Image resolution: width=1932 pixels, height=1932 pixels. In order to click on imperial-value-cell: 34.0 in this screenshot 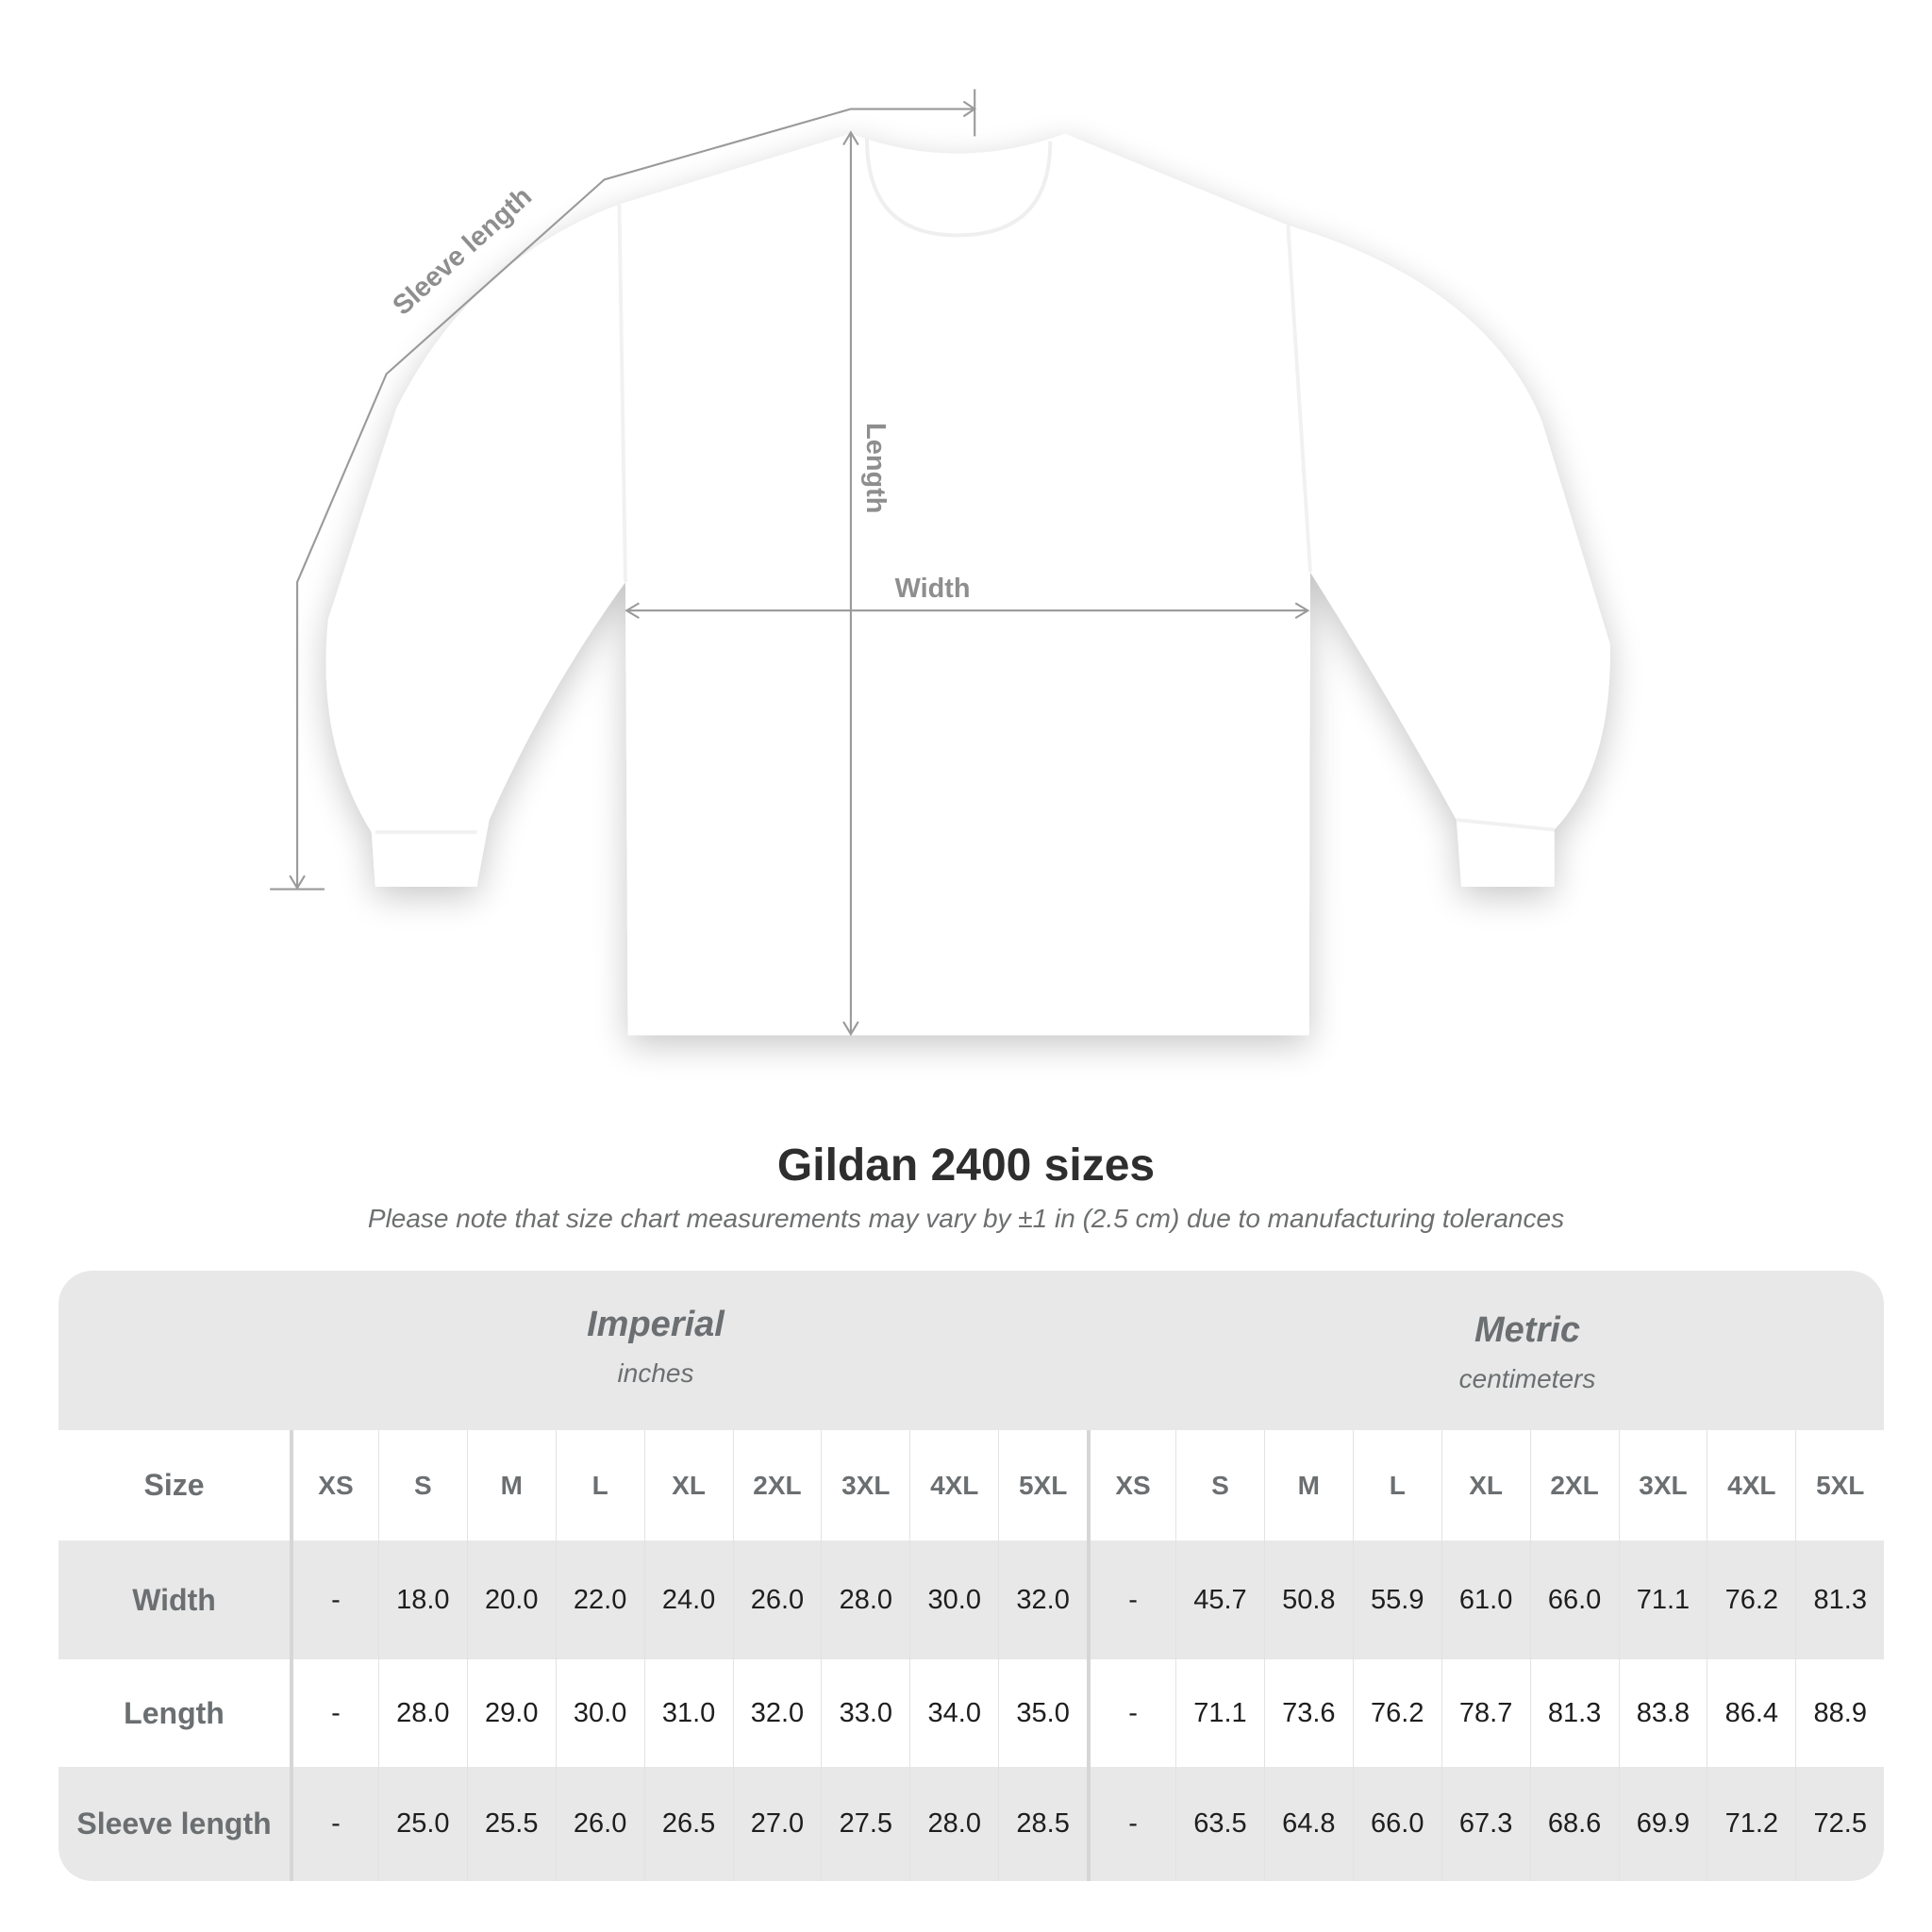, I will do `click(953, 1713)`.